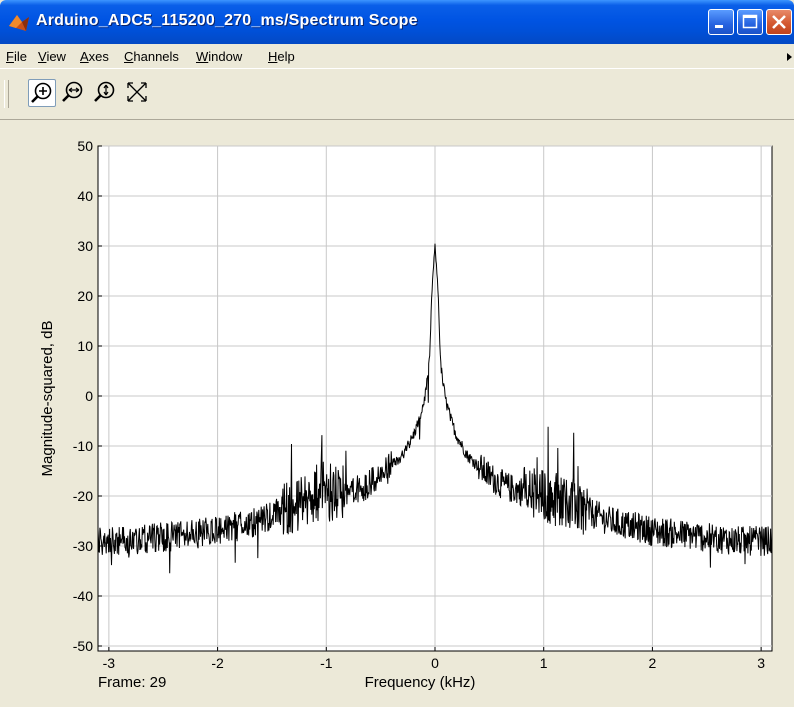  Describe the element at coordinates (721, 22) in the screenshot. I see `minimize-button` at that location.